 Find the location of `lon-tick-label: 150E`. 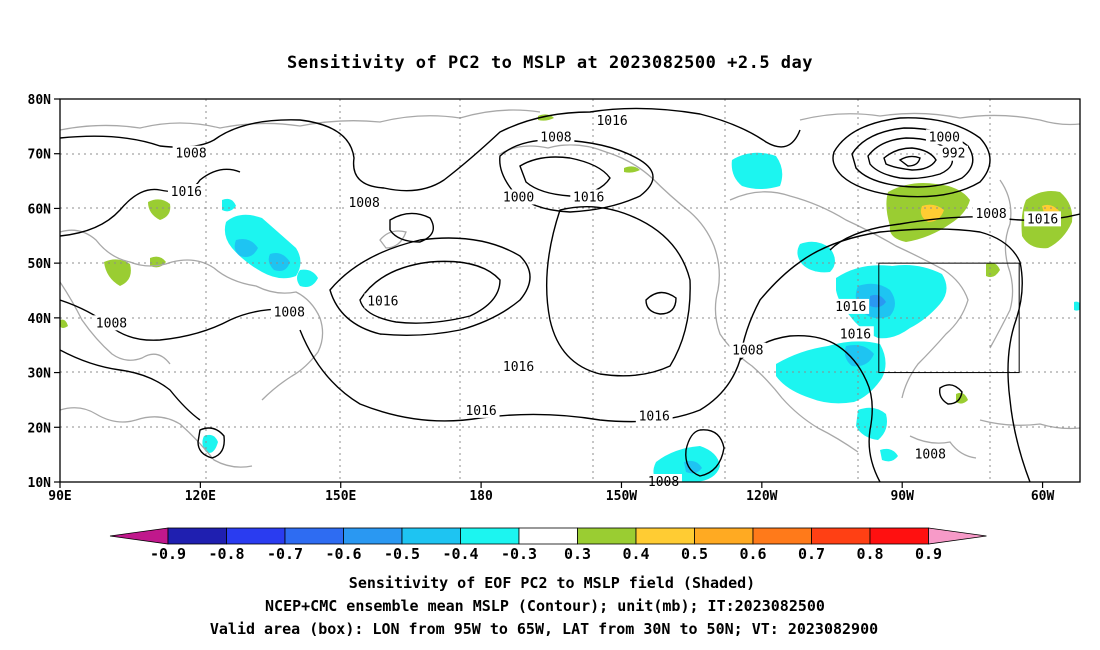

lon-tick-label: 150E is located at coordinates (340, 496).